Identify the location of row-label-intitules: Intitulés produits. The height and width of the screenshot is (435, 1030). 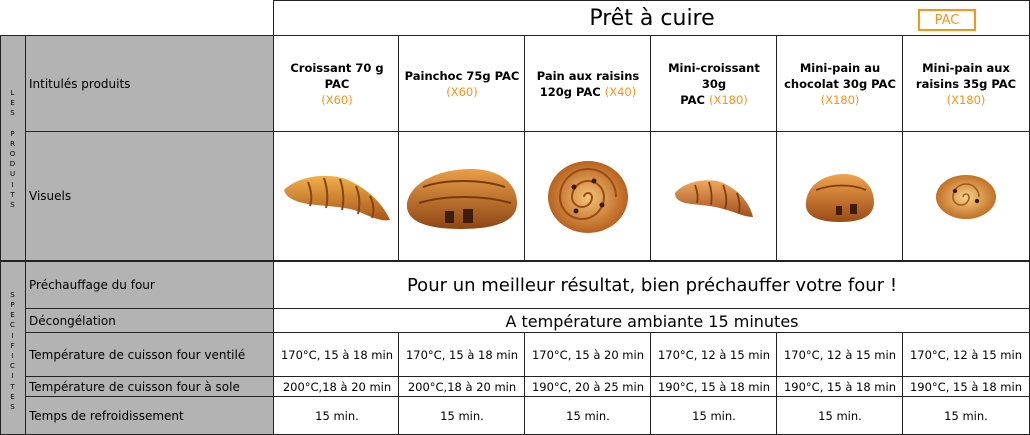
(80, 84).